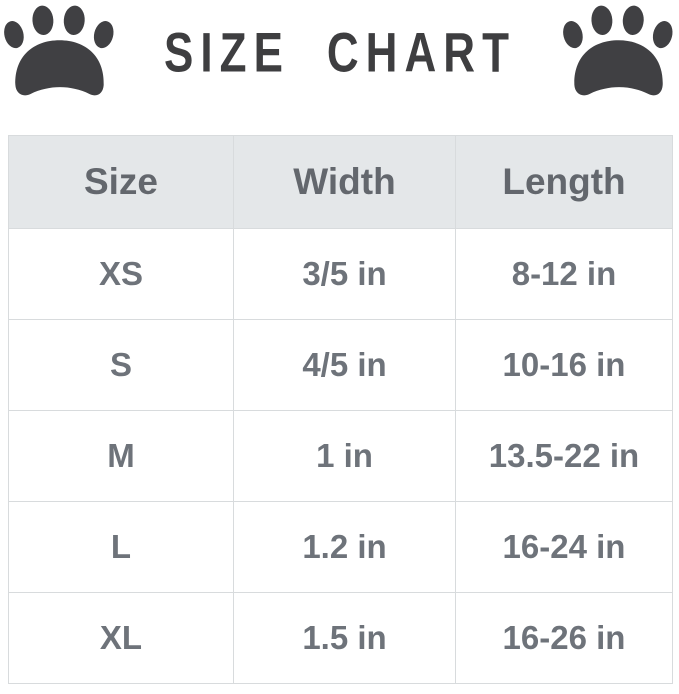  What do you see at coordinates (344, 274) in the screenshot?
I see `width-cell: 3/5 in` at bounding box center [344, 274].